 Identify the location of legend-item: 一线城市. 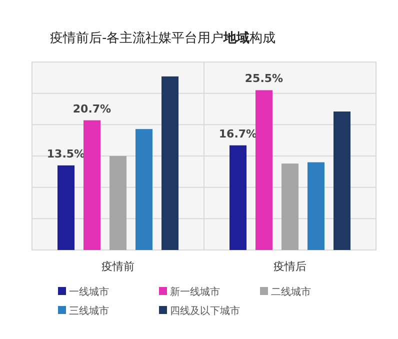
(83, 292).